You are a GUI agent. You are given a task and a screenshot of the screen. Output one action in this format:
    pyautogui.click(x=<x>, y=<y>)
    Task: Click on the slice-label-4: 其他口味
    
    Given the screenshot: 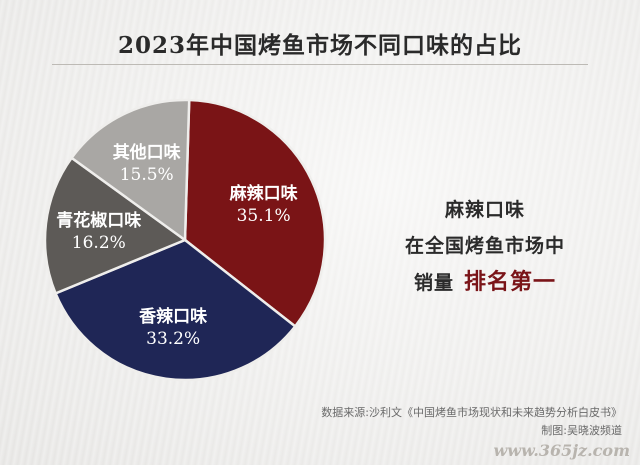 What is the action you would take?
    pyautogui.click(x=147, y=152)
    